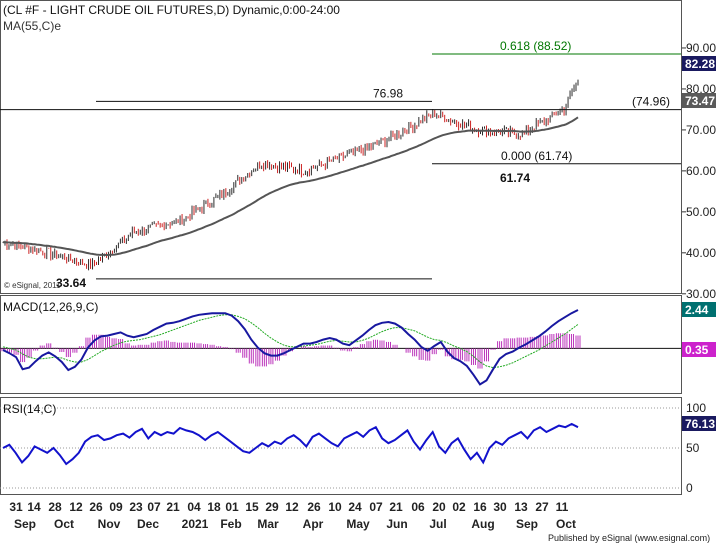  I want to click on x-tick-label: 28, so click(55, 507).